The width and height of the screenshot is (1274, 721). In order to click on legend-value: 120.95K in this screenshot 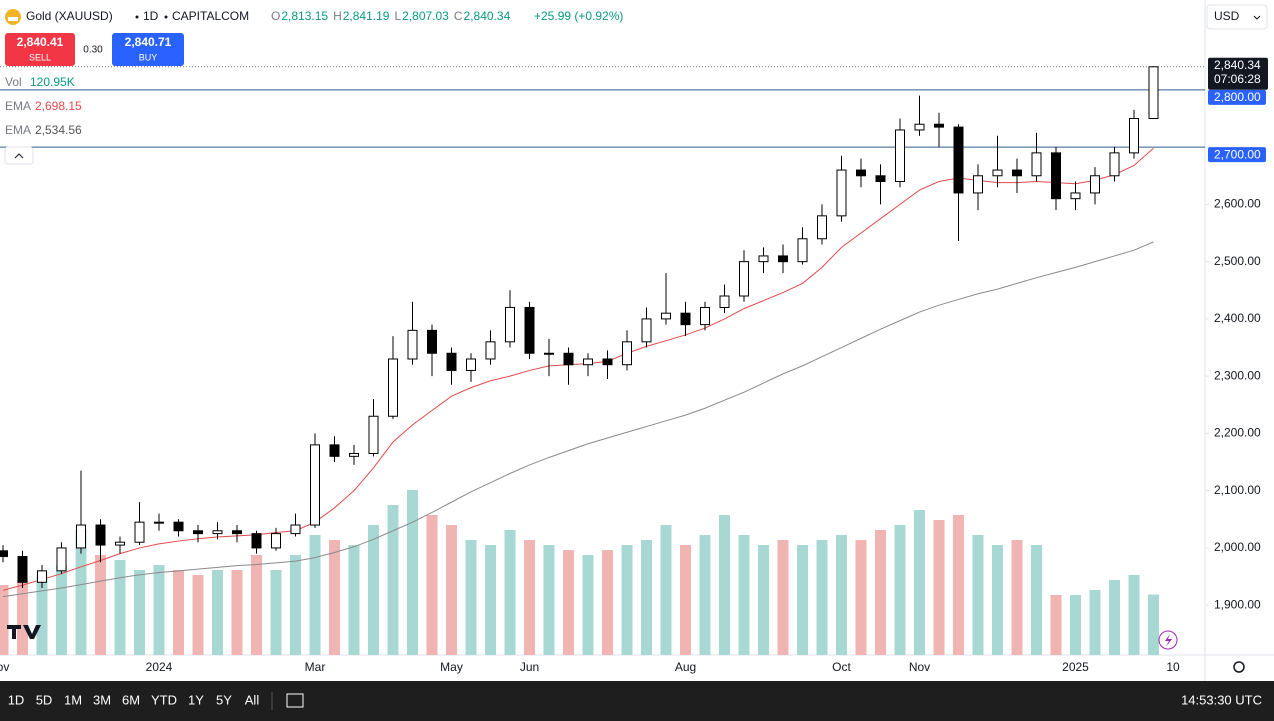, I will do `click(52, 82)`.